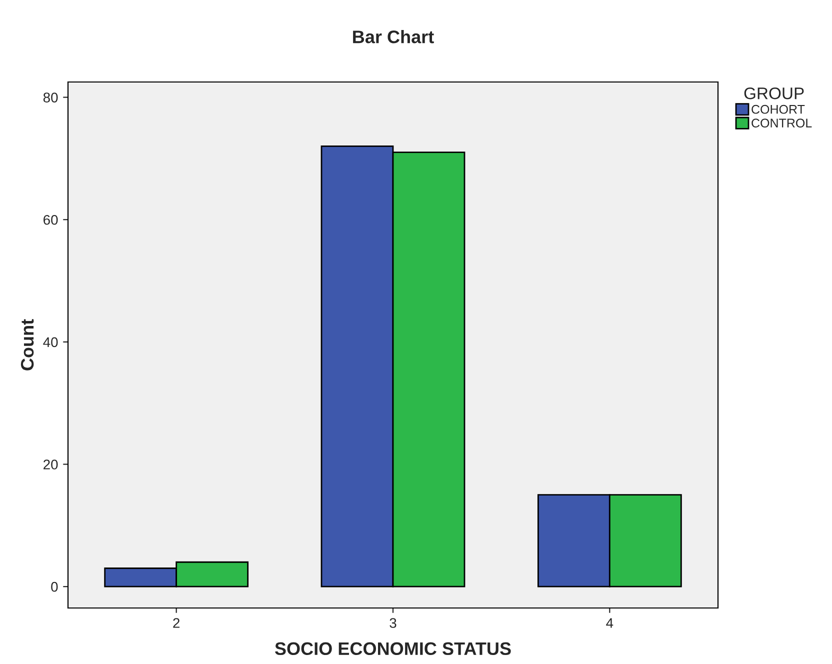 The height and width of the screenshot is (664, 832). What do you see at coordinates (782, 123) in the screenshot?
I see `legend-label: CONTROL` at bounding box center [782, 123].